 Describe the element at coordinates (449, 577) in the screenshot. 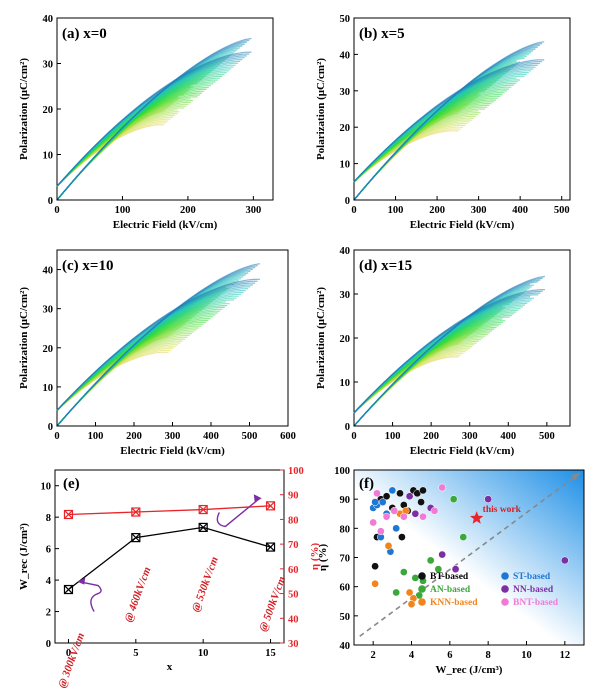

I see `legend-label: BT-based` at that location.